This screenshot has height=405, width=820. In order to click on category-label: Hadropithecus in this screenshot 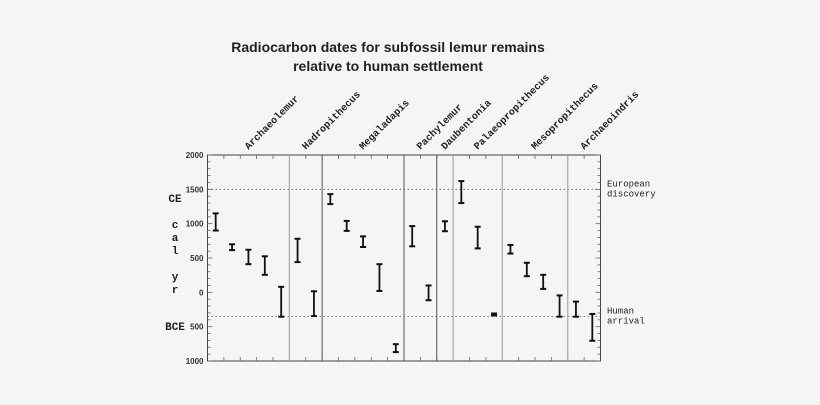, I will do `click(332, 121)`.